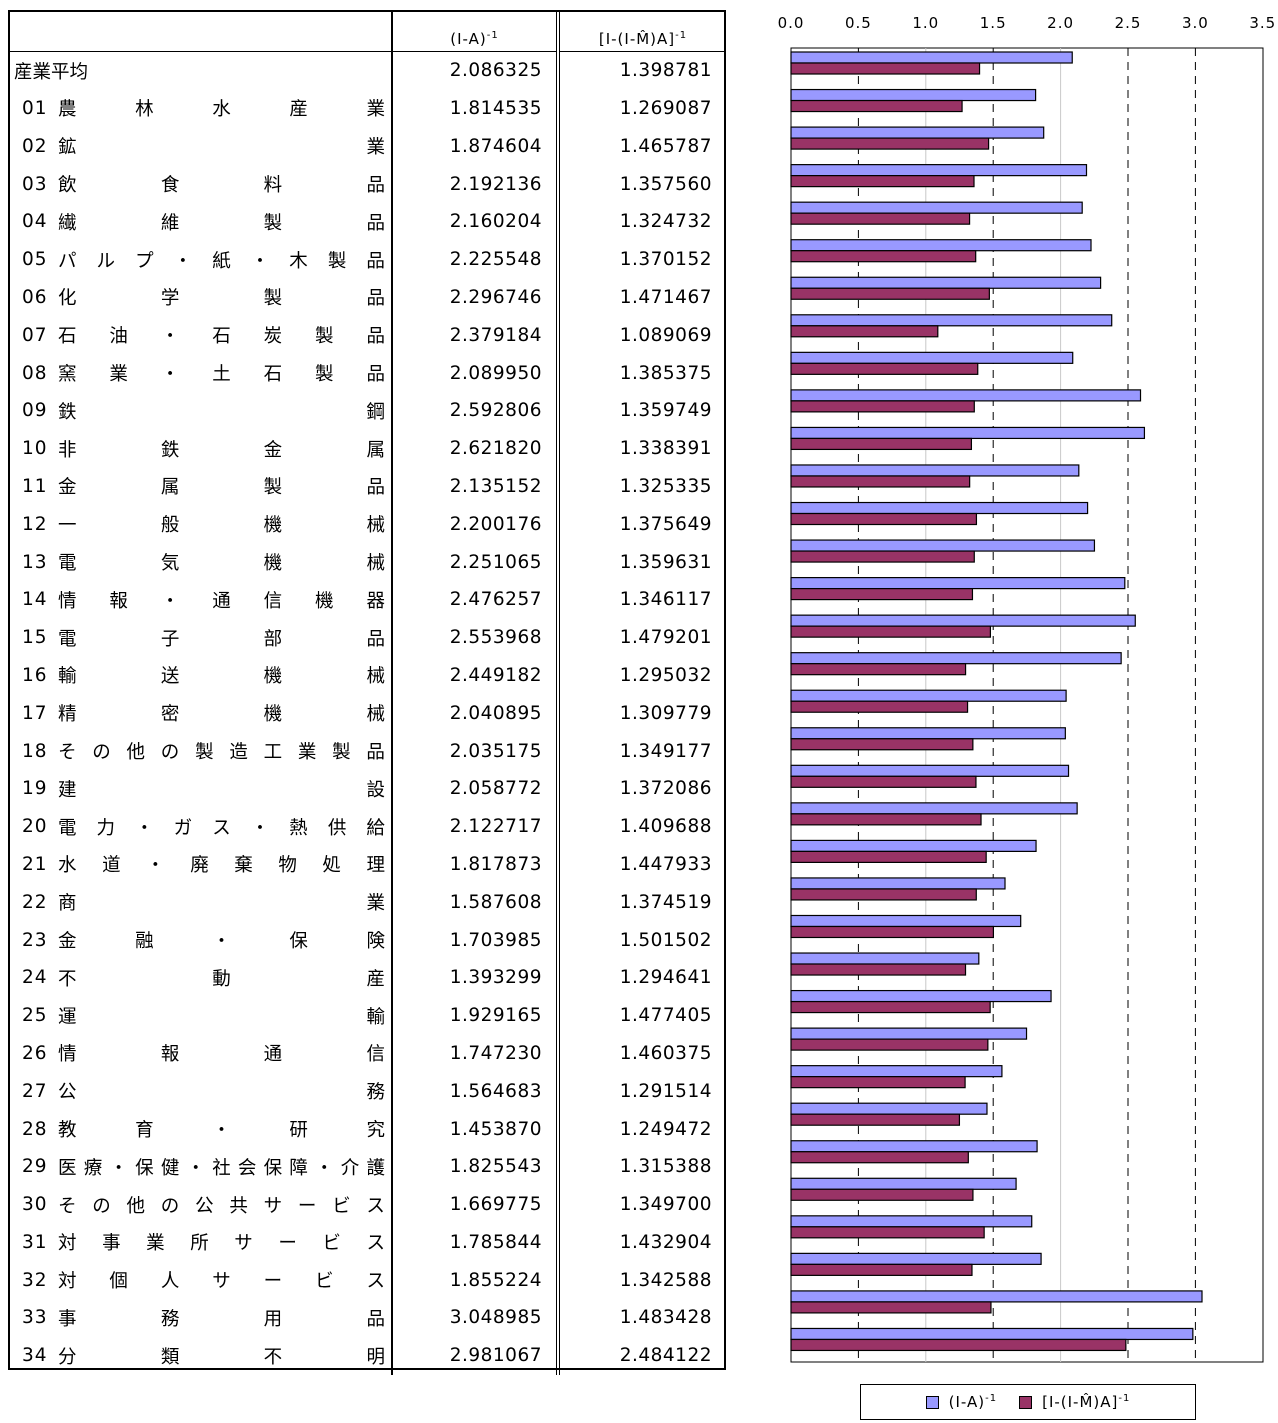 This screenshot has height=1423, width=1278. I want to click on table-row: 29 医療・保健・社会保障・介護 1.825543 1.315388, so click(367, 1166).